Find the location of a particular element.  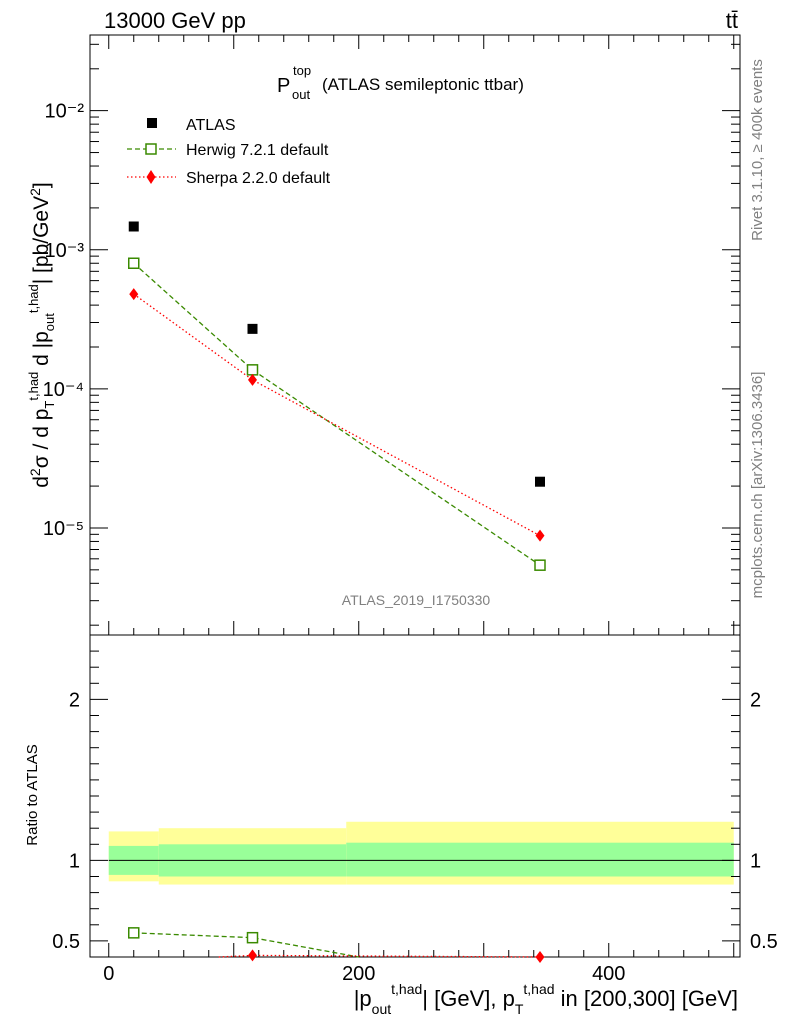

title-sub: out is located at coordinates (301, 94).